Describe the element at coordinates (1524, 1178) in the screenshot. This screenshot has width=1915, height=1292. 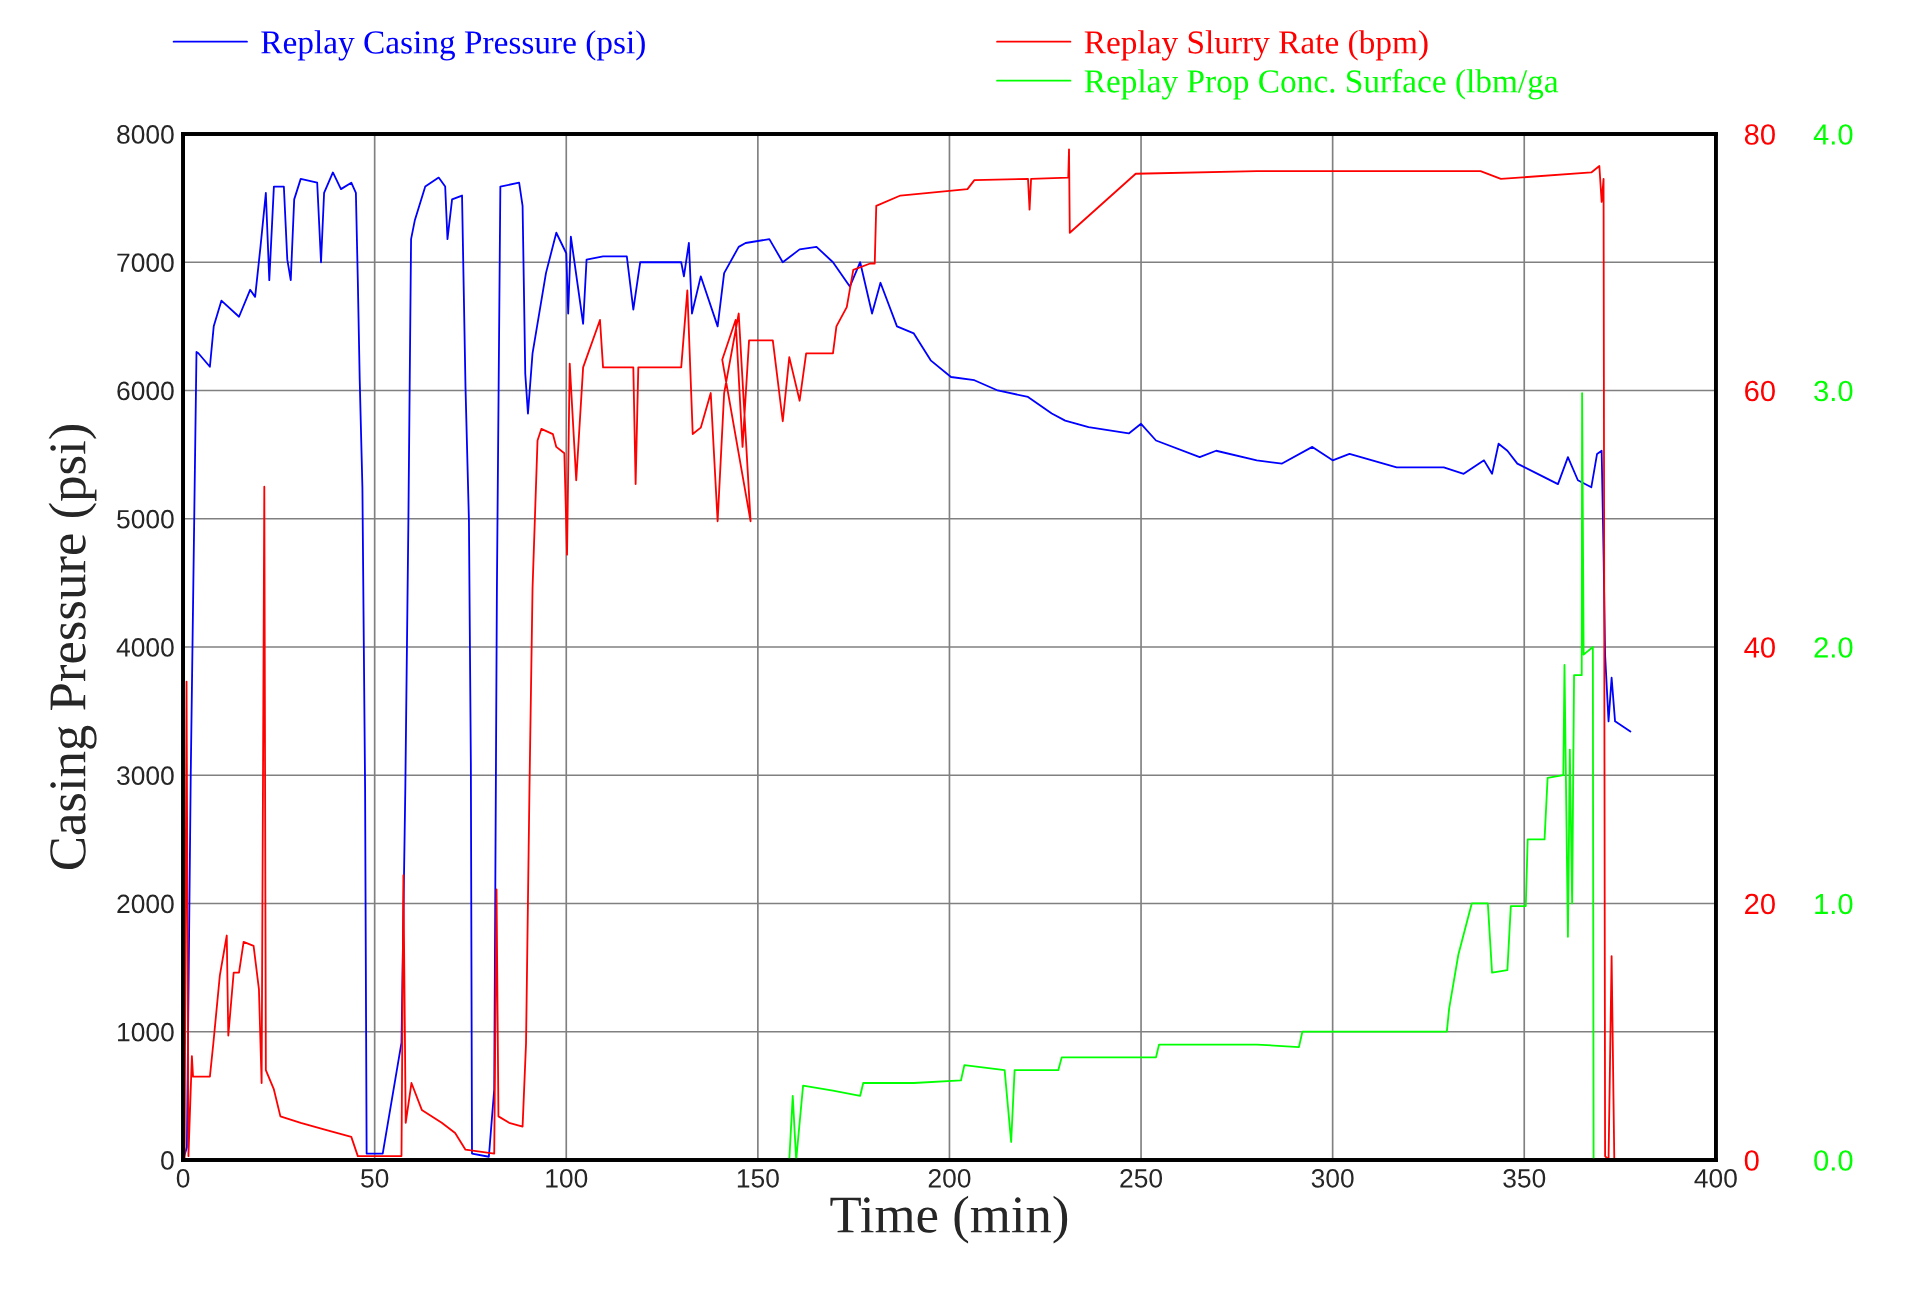
I see `x-tick-label: 350` at that location.